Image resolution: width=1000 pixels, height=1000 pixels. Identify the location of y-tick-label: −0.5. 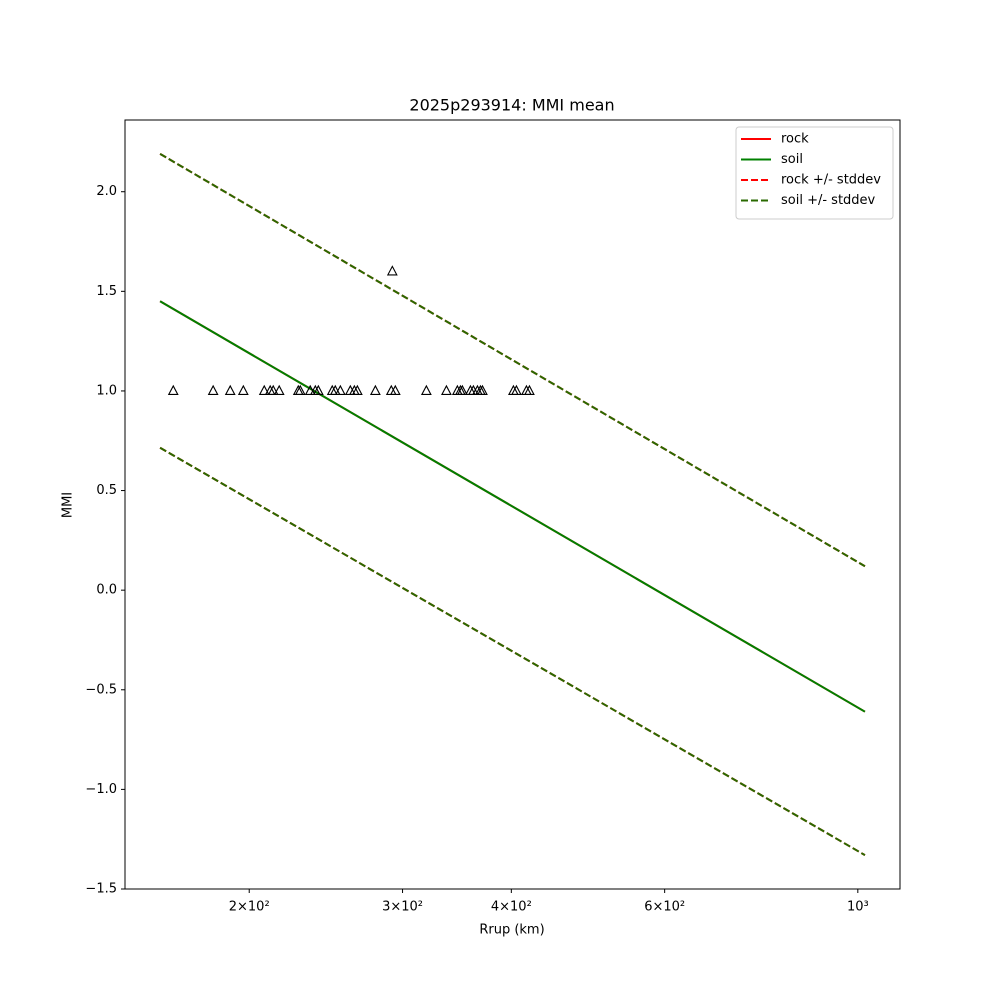
(101, 689).